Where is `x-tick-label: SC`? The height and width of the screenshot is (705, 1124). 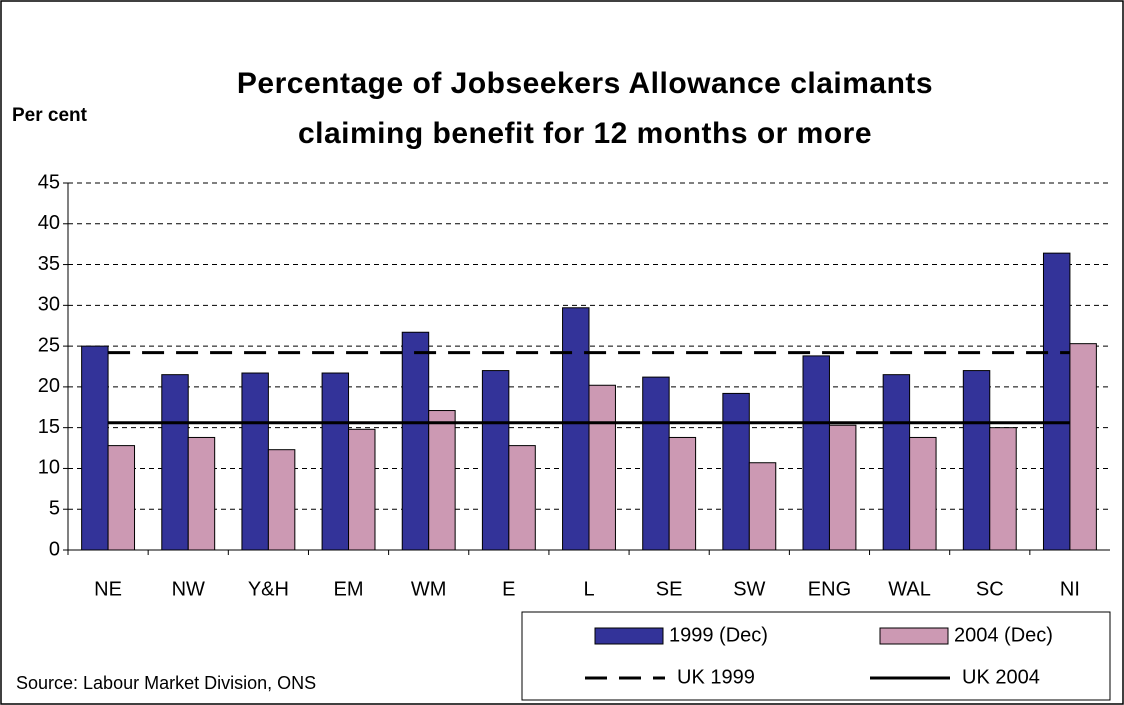 x-tick-label: SC is located at coordinates (990, 589).